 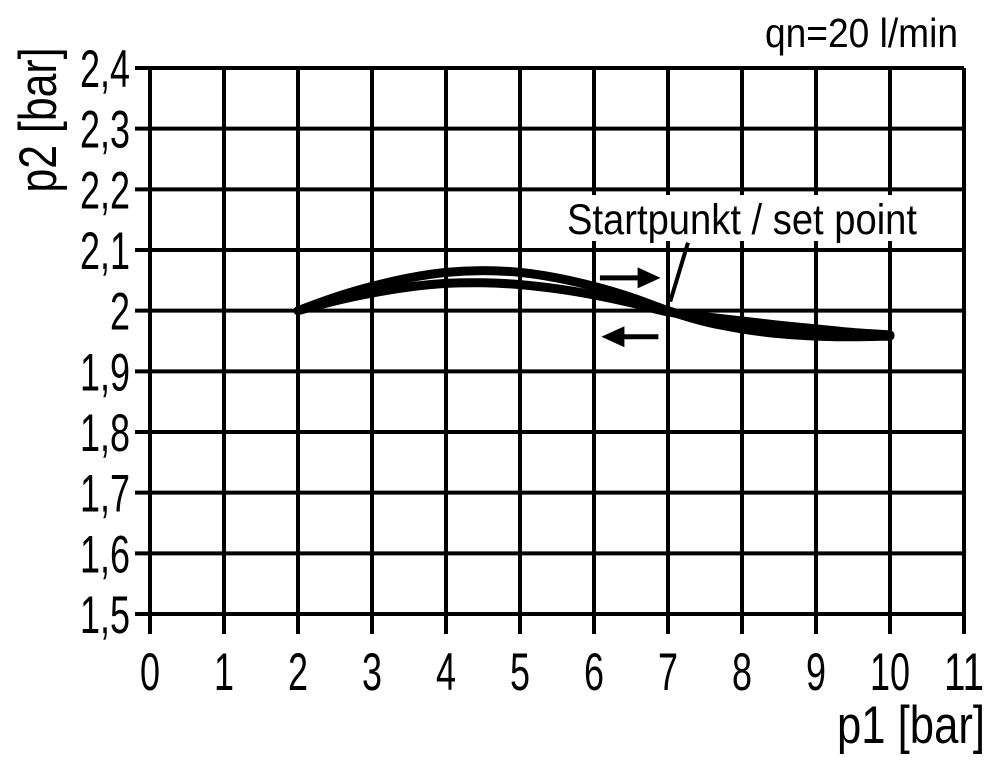 What do you see at coordinates (890, 672) in the screenshot?
I see `x-tick-label: 10` at bounding box center [890, 672].